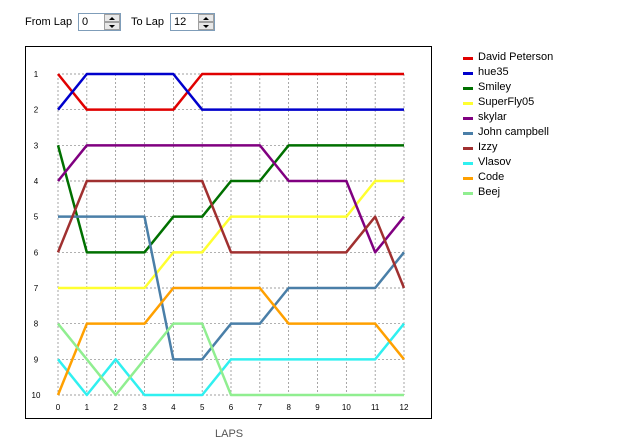  I want to click on legend-label: Izzy, so click(488, 147).